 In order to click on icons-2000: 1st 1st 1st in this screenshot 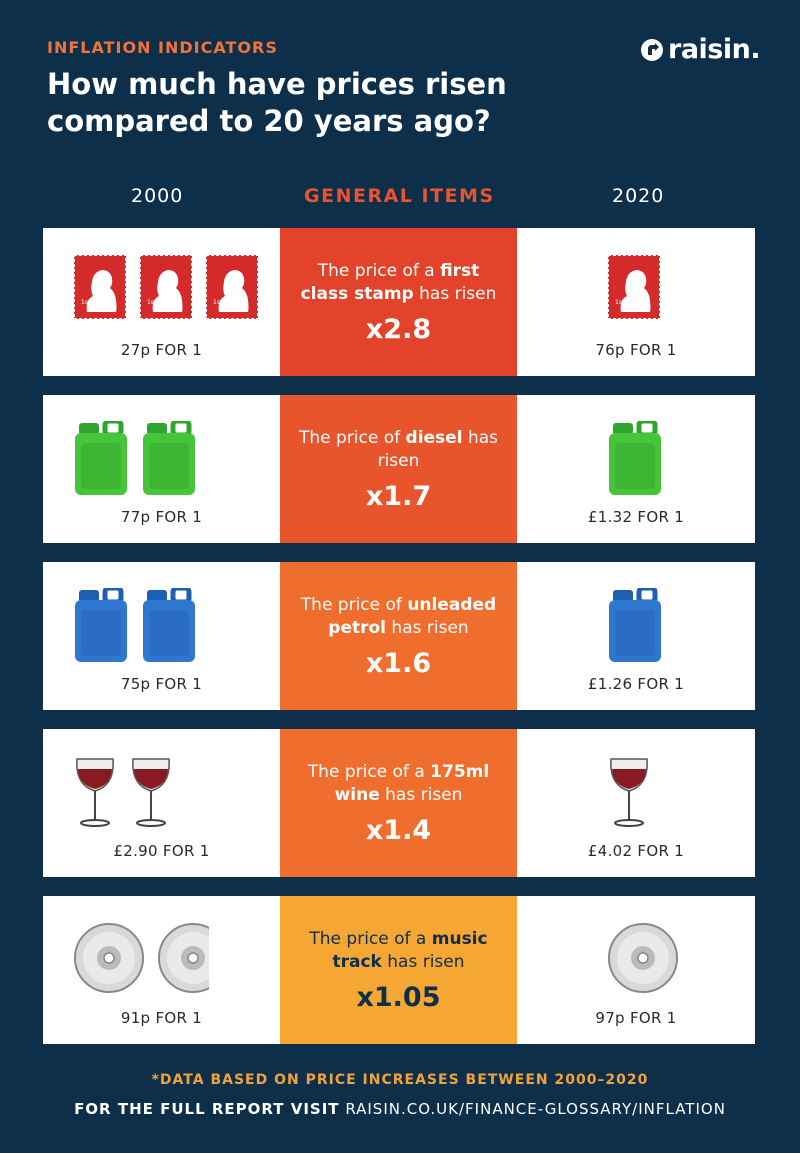, I will do `click(181, 291)`.